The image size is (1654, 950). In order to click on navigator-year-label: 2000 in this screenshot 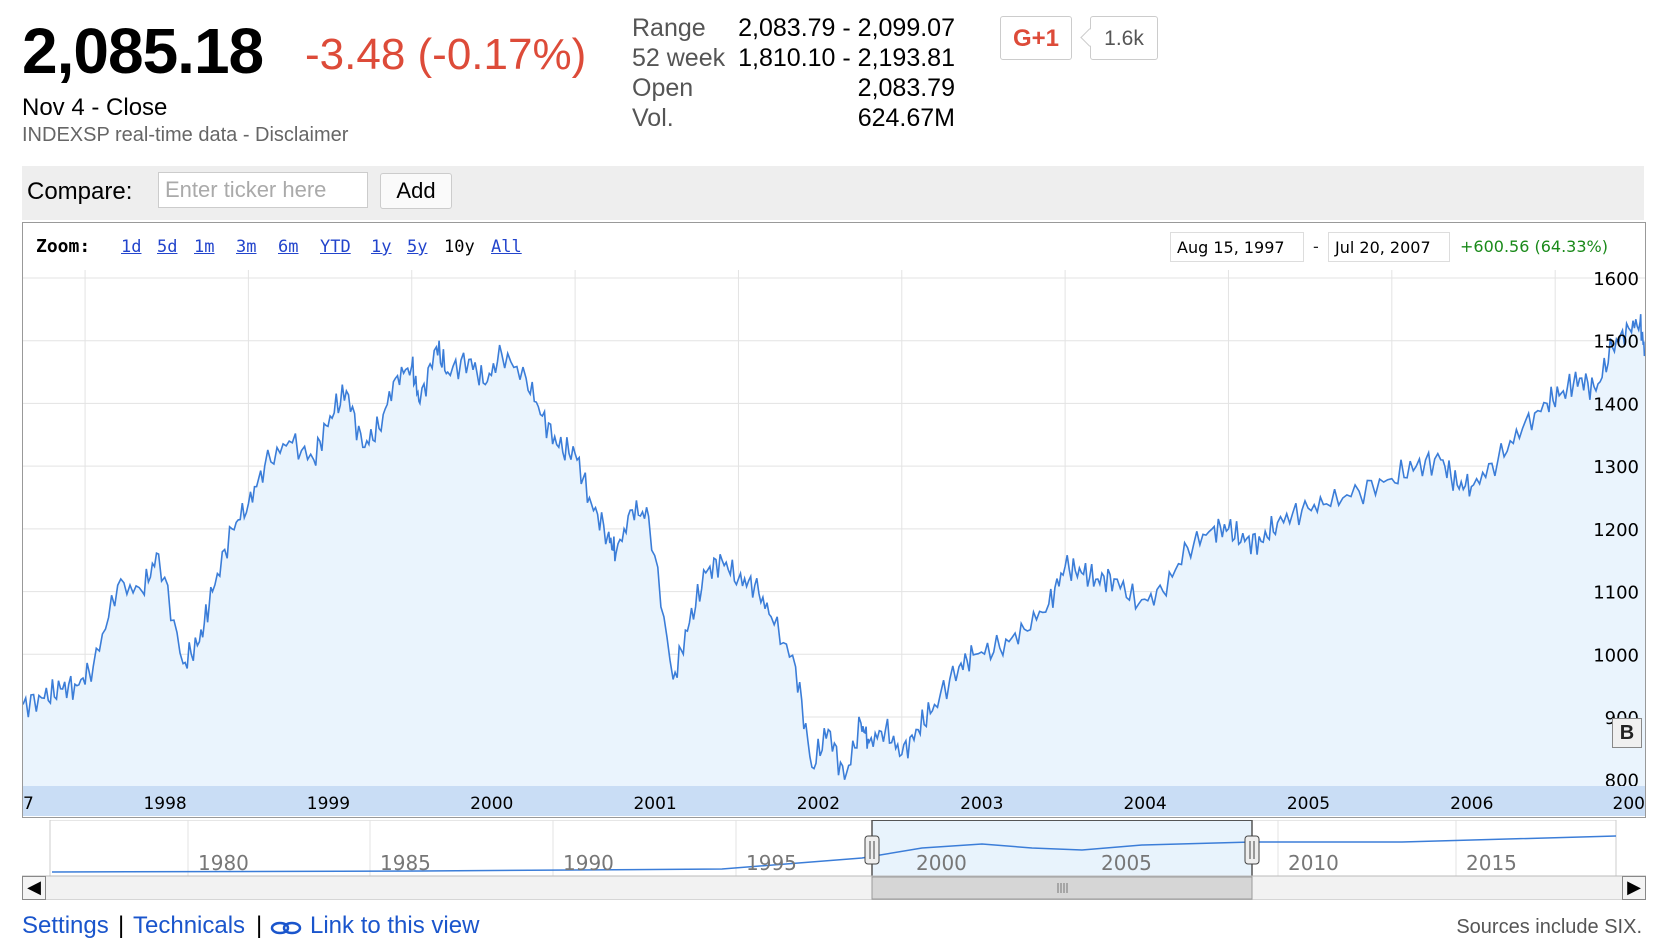, I will do `click(941, 863)`.